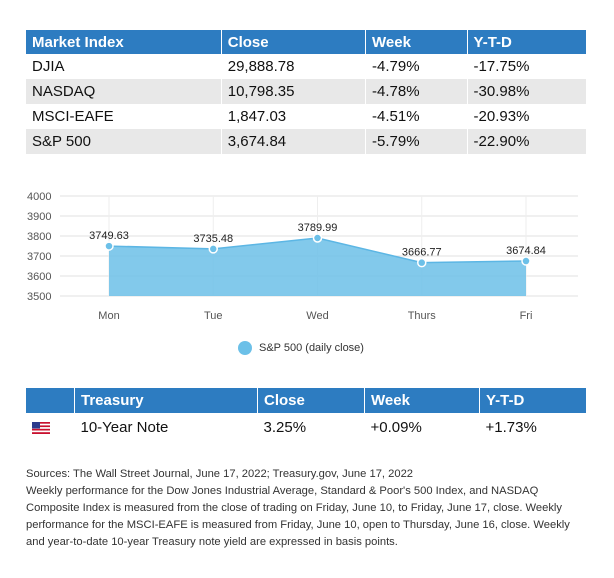  Describe the element at coordinates (39, 297) in the screenshot. I see `y-tick-label: 3500` at that location.